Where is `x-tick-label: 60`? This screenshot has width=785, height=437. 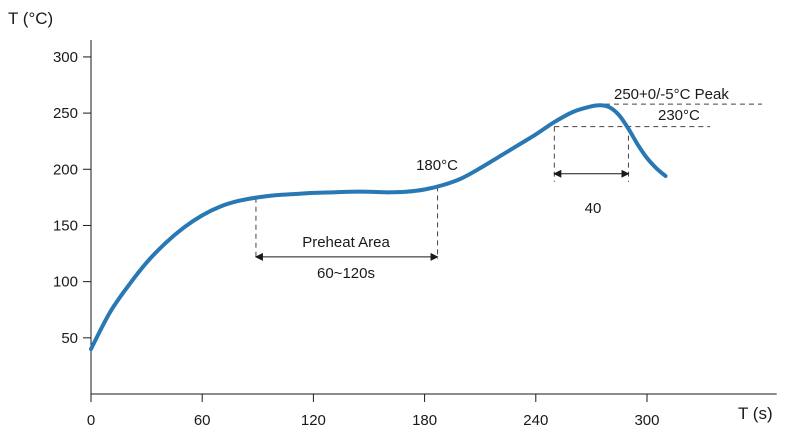
x-tick-label: 60 is located at coordinates (202, 420).